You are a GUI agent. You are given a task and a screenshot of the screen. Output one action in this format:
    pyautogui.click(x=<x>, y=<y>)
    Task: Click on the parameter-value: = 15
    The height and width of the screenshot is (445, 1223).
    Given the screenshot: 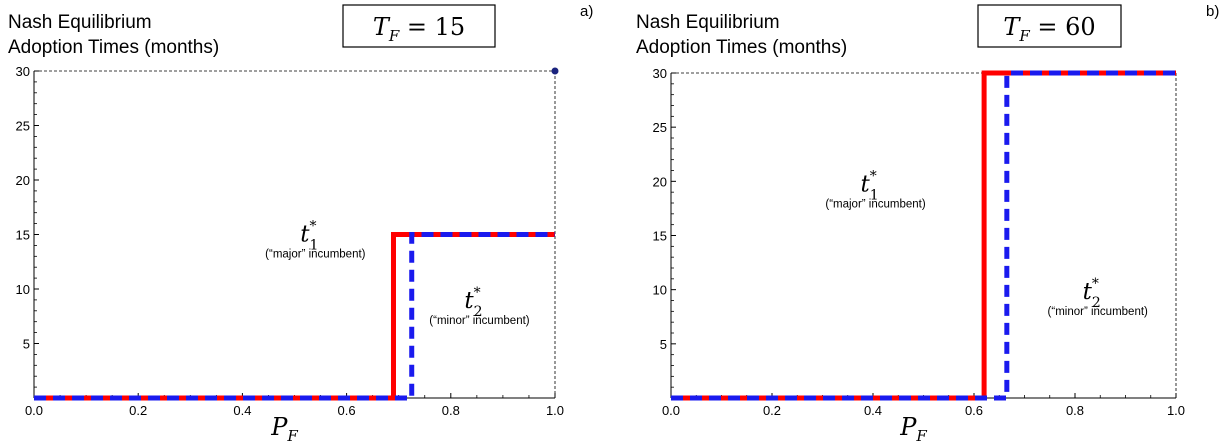 What is the action you would take?
    pyautogui.click(x=432, y=27)
    